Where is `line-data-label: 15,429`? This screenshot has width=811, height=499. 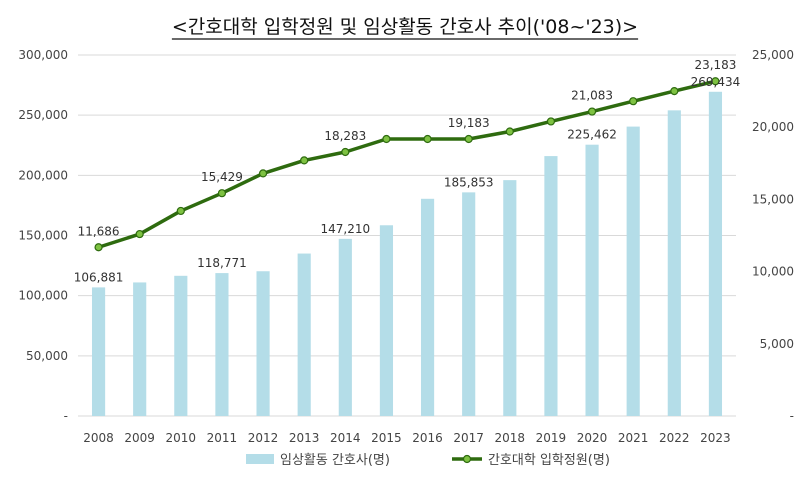
line-data-label: 15,429 is located at coordinates (222, 177).